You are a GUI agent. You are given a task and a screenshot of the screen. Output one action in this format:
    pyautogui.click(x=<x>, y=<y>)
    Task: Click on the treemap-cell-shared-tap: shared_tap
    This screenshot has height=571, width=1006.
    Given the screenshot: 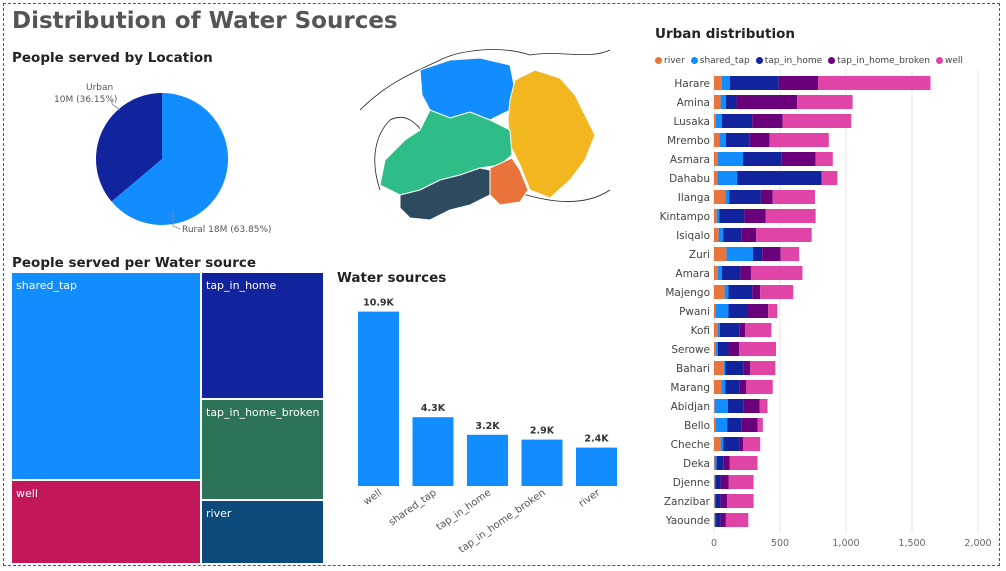 What is the action you would take?
    pyautogui.click(x=106, y=376)
    